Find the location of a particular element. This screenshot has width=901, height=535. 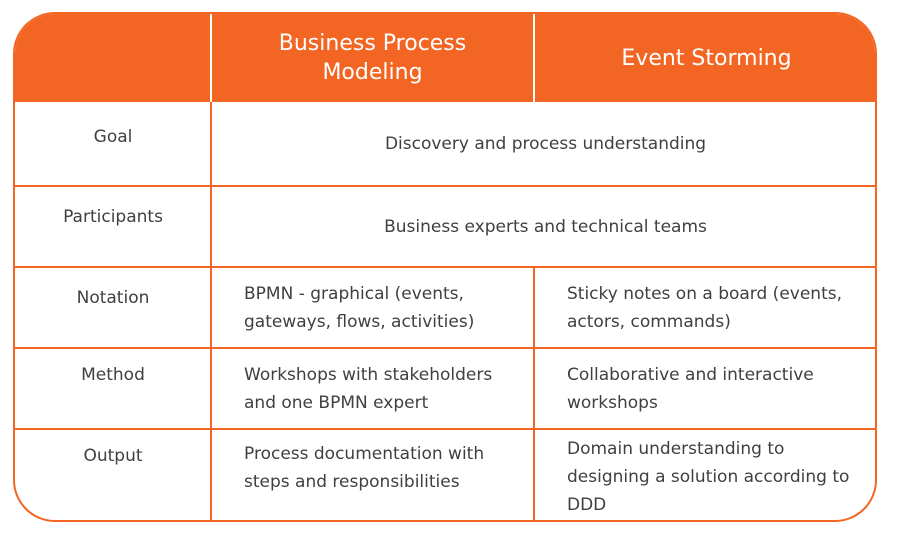

goal-value: Discovery and process understanding is located at coordinates (543, 143).